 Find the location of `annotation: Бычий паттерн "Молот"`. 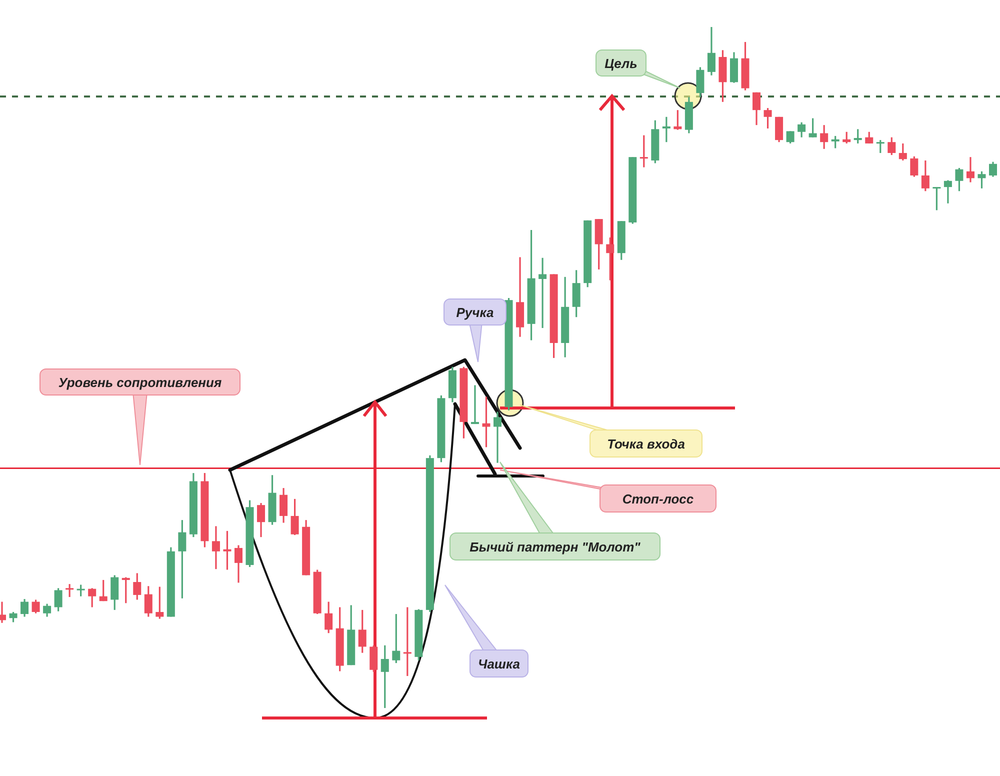

annotation: Бычий паттерн "Молот" is located at coordinates (556, 547).